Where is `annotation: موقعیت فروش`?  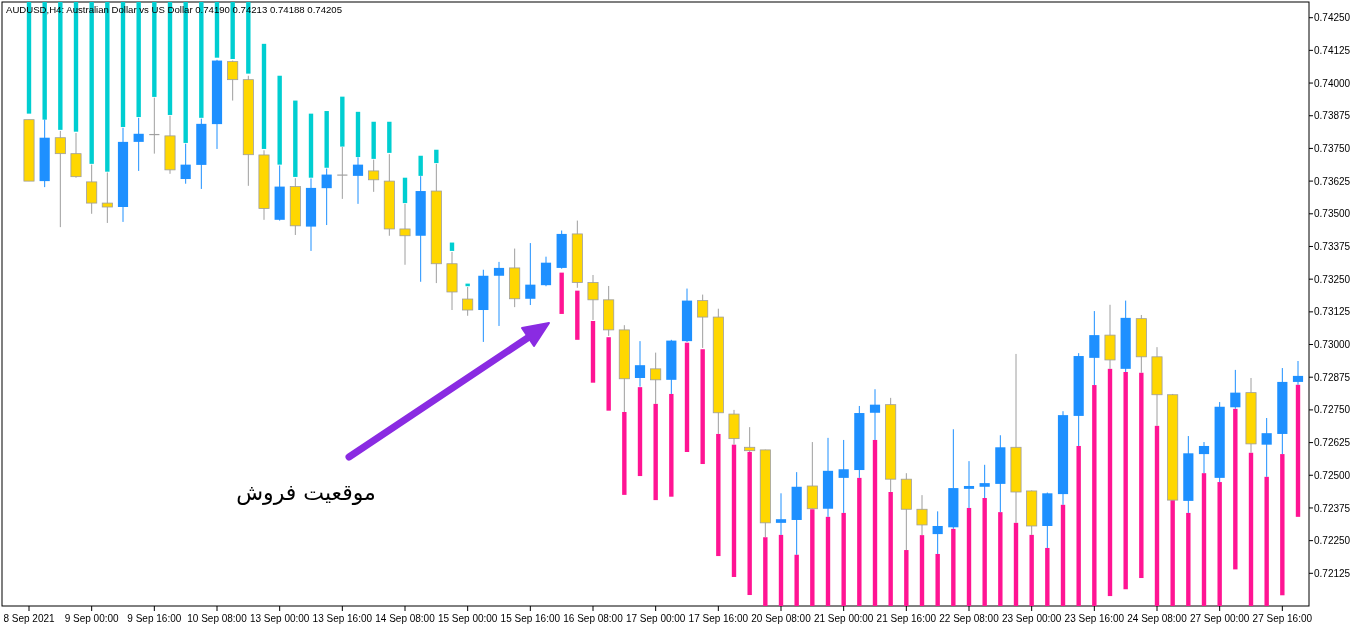 annotation: موقعیت فروش is located at coordinates (306, 493).